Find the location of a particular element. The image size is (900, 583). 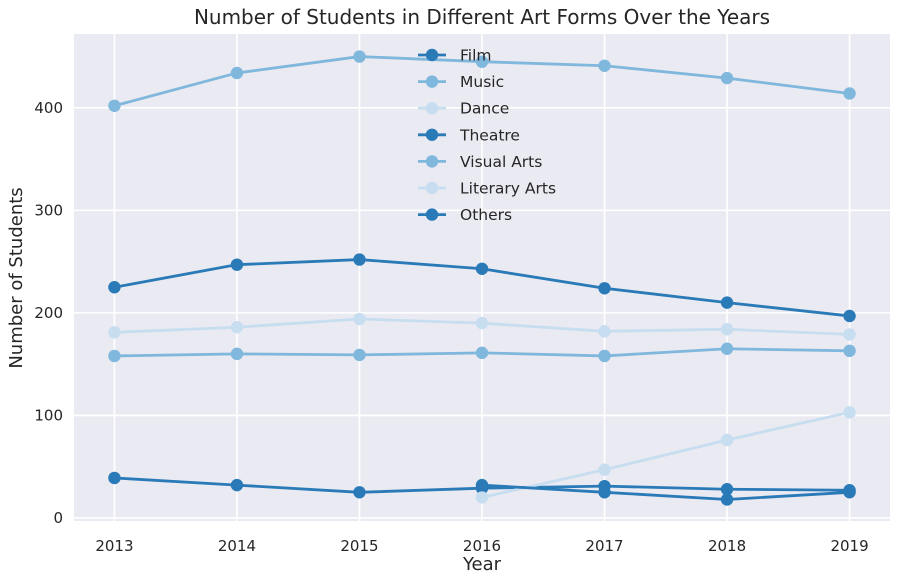

x-tick-labels: 2013 2014 2015 2016 2017 2018 2019 is located at coordinates (481, 546).